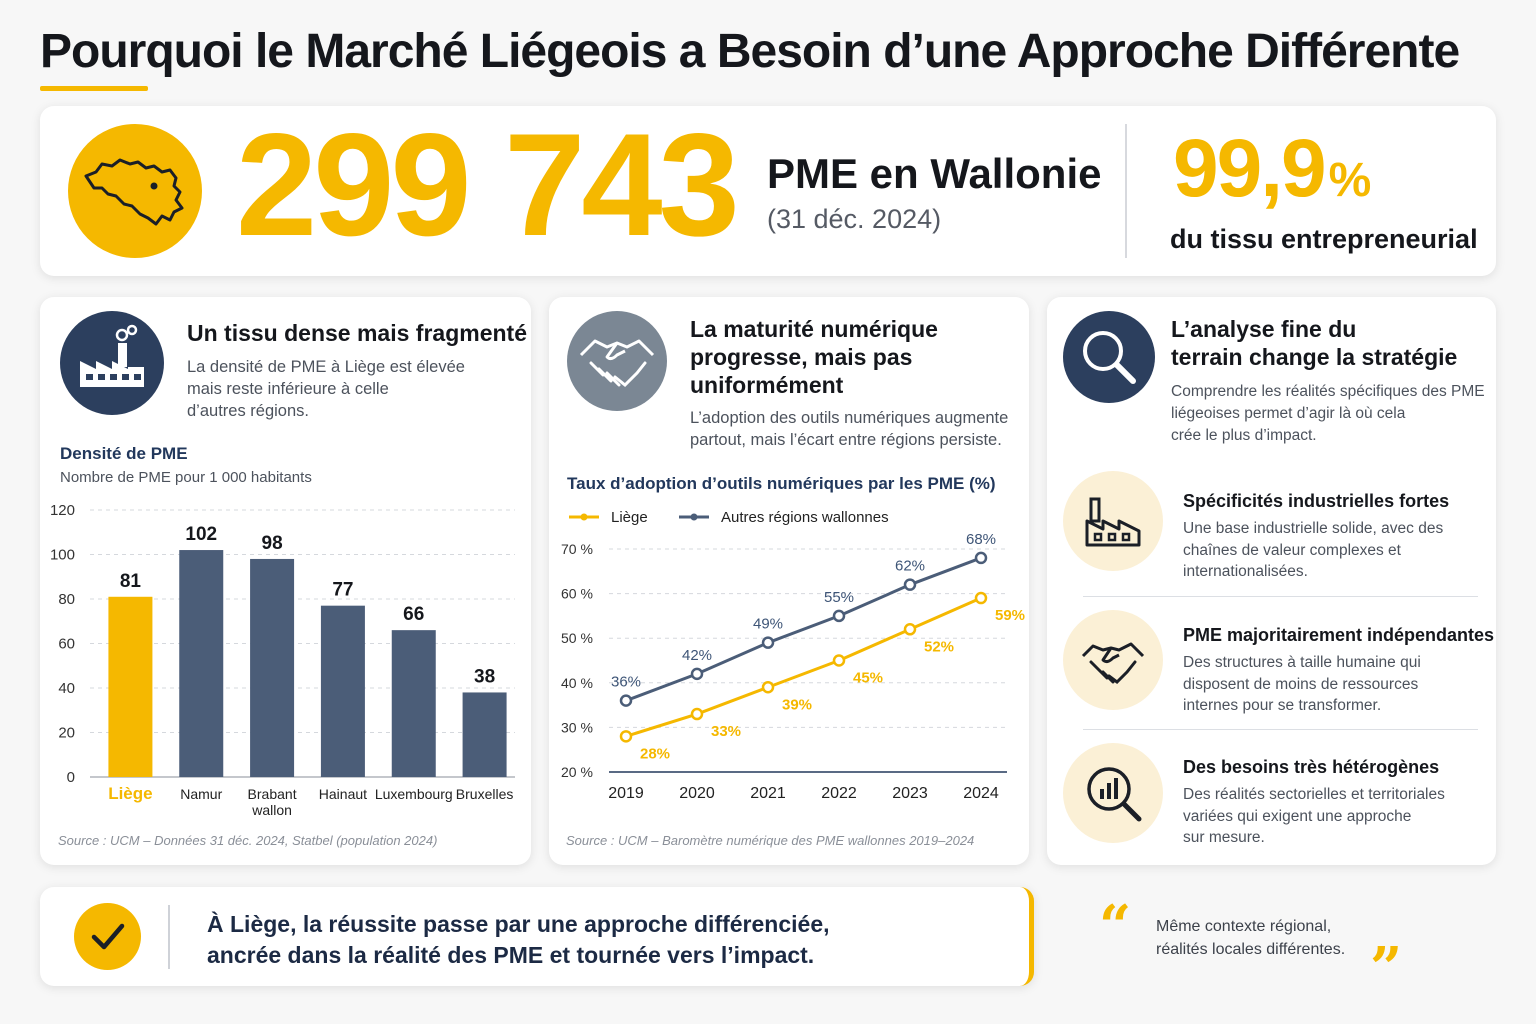 The height and width of the screenshot is (1024, 1536). I want to click on legend-item: Liège, so click(608, 517).